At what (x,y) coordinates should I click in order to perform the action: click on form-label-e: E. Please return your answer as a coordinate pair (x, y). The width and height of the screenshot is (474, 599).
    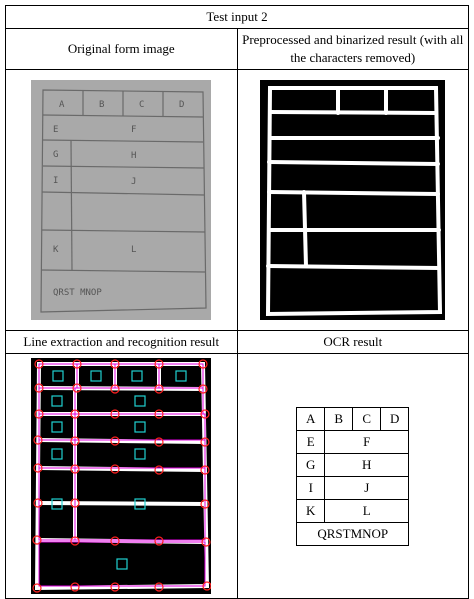
    Looking at the image, I should click on (55, 130).